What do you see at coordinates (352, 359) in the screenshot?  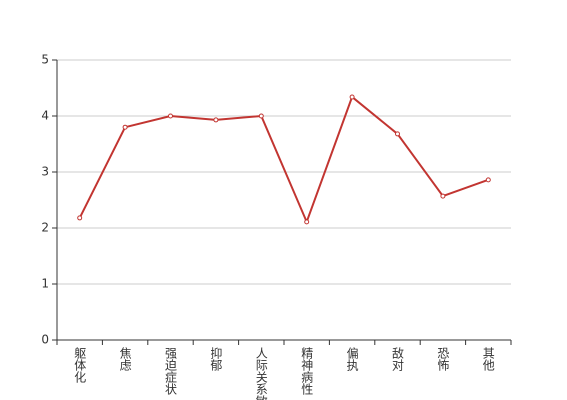 I see `x-tick-label: 偏执` at bounding box center [352, 359].